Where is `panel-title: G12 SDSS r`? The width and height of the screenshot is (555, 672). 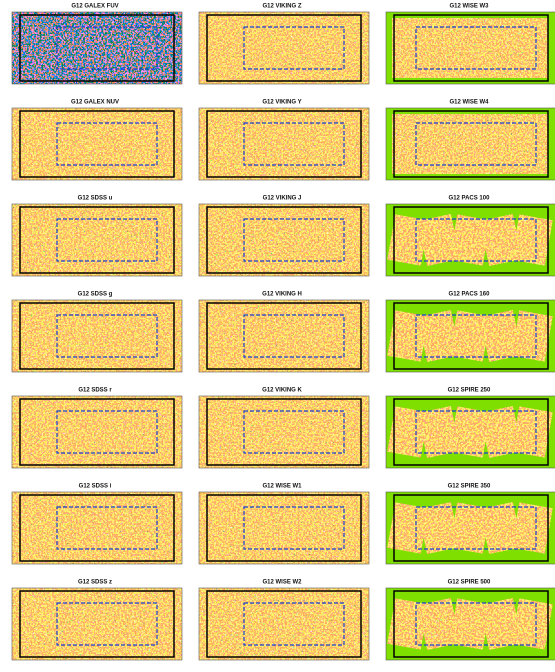
panel-title: G12 SDSS r is located at coordinates (95, 391).